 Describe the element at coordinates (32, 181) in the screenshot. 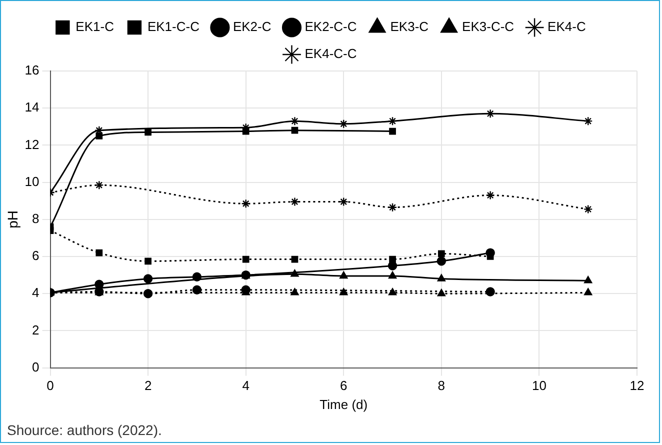

I see `y-tick-label: 10` at that location.